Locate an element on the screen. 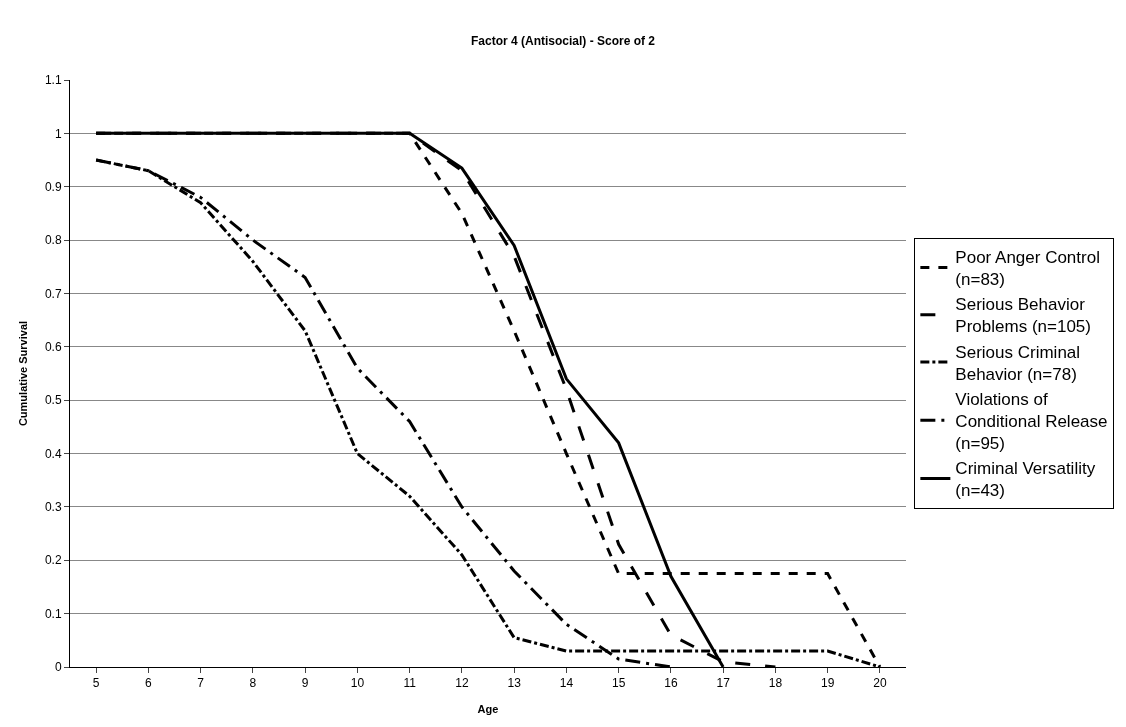 This screenshot has height=727, width=1126. legend-label: Serious Behavior Problems (n=105) is located at coordinates (1023, 316).